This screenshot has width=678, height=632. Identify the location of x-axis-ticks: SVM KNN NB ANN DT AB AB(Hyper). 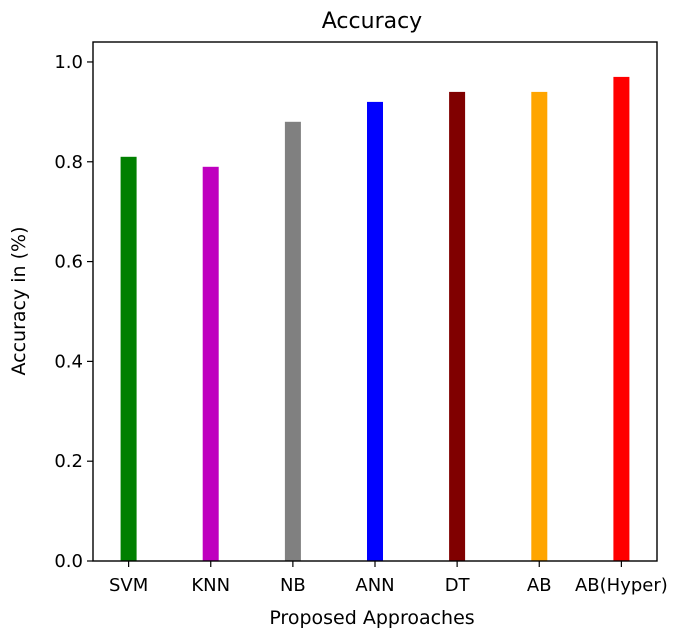
(388, 578).